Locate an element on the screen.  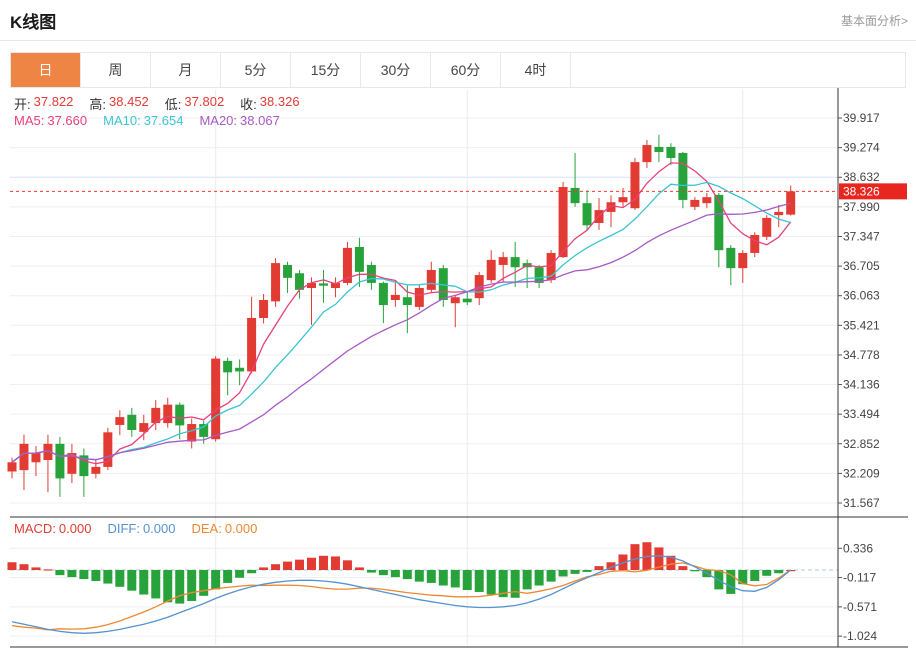
svg-text: 32.209 is located at coordinates (861, 473).